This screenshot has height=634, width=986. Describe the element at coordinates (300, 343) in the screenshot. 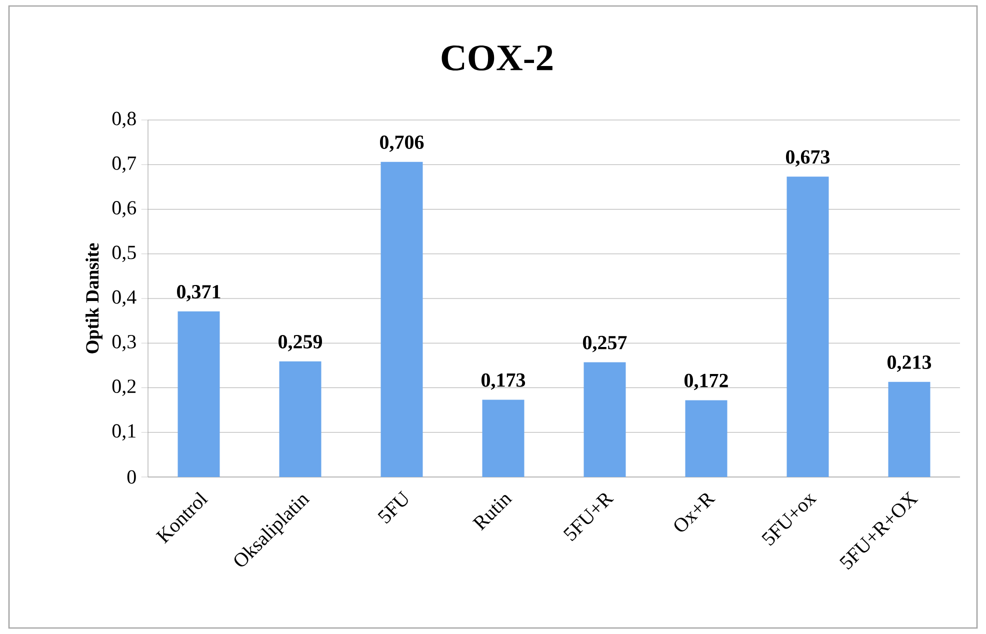

I see `data-label: 0,259` at that location.